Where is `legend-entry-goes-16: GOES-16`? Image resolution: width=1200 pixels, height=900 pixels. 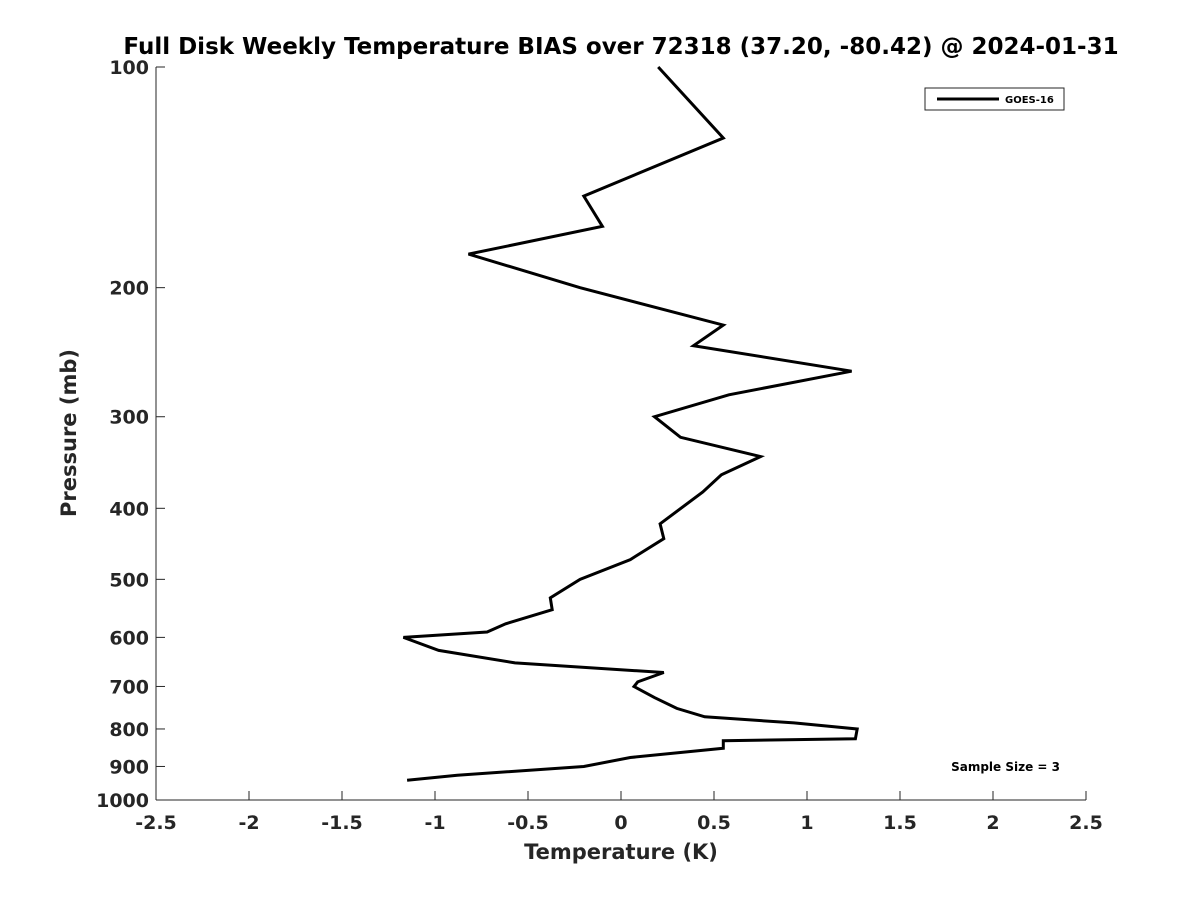 legend-entry-goes-16: GOES-16 is located at coordinates (1029, 100).